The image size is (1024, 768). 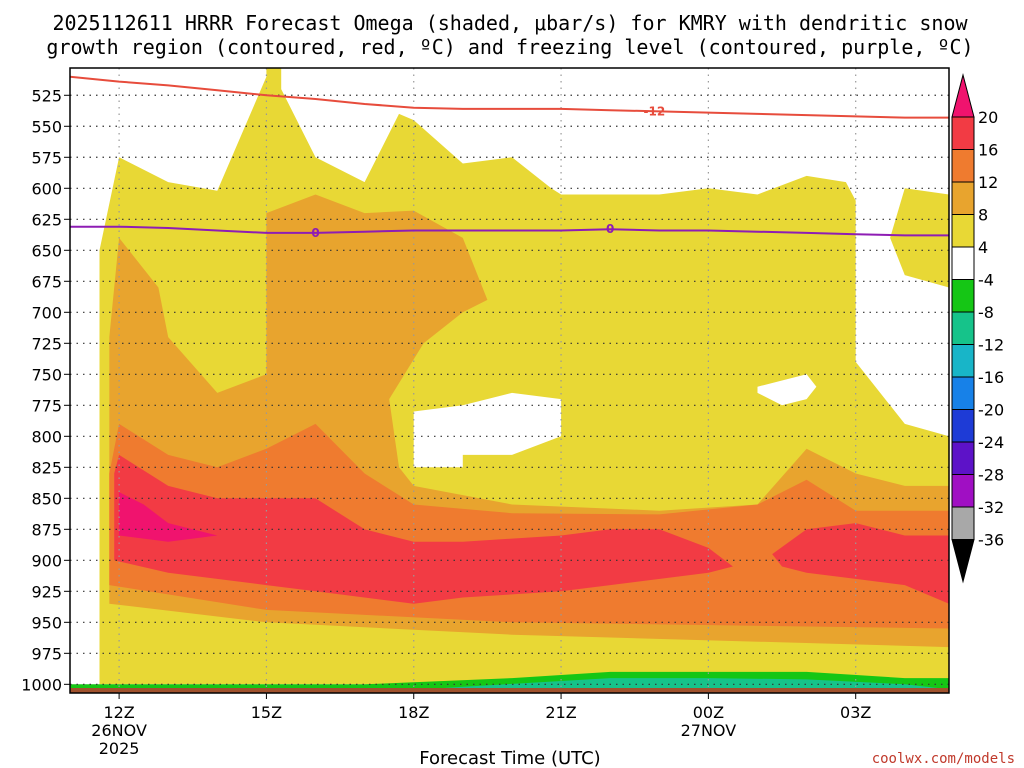 What do you see at coordinates (509, 231) in the screenshot?
I see `freezing-level-line` at bounding box center [509, 231].